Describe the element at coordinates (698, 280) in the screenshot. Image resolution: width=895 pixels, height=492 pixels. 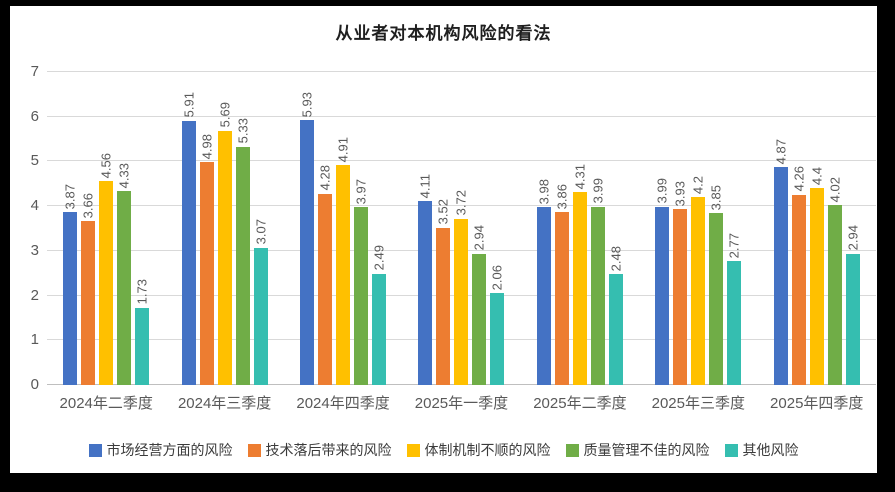
I see `bar: 4.2` at that location.